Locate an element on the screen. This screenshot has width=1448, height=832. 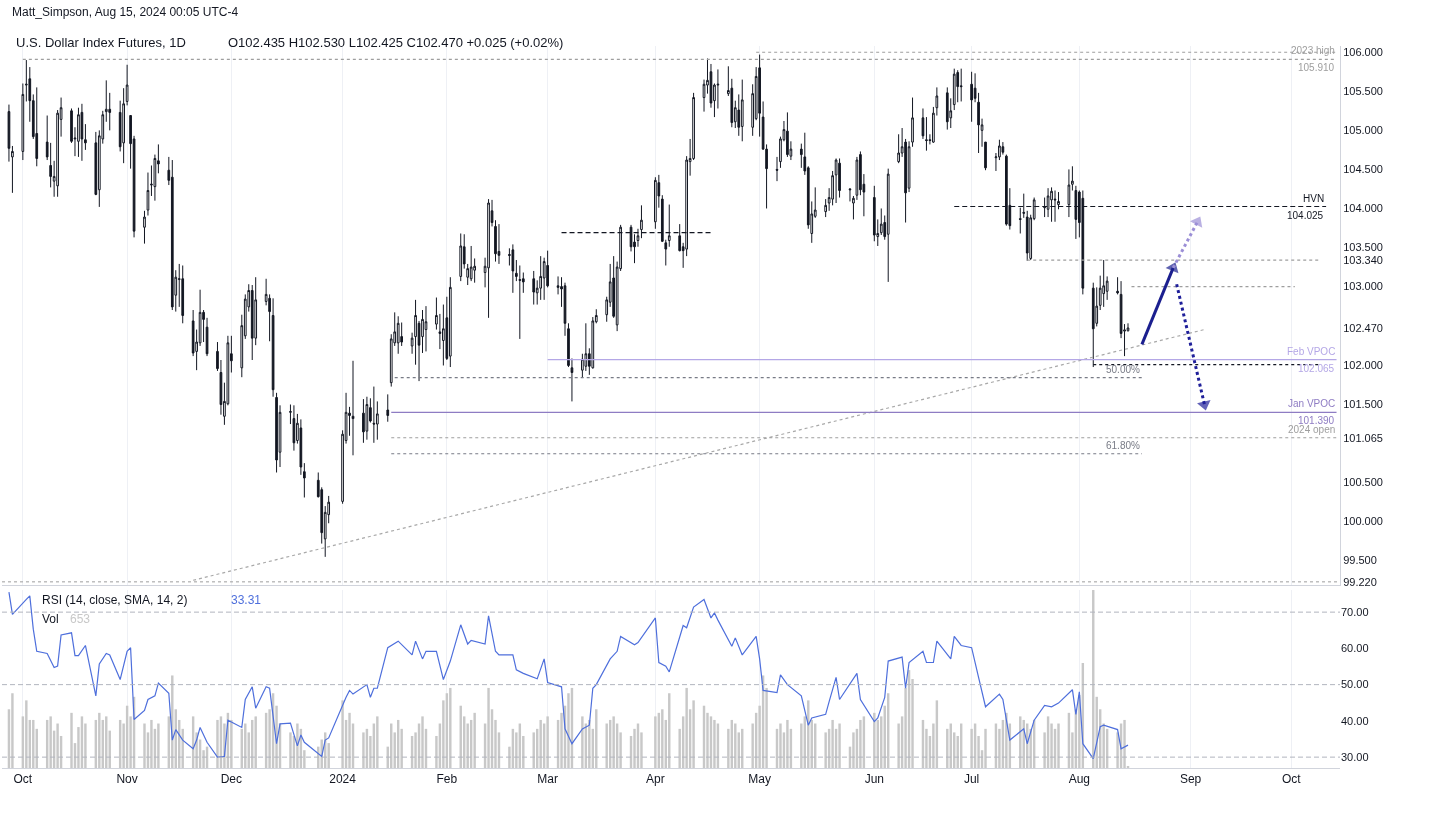
data-label: 101.390 is located at coordinates (1316, 420).